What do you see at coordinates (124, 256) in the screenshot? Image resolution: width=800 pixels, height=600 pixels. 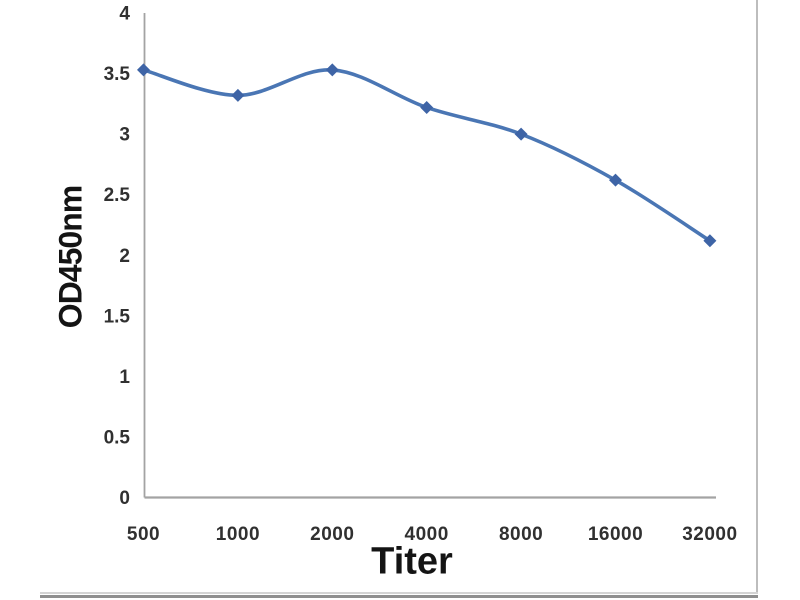 I see `y-tick-label: 2` at bounding box center [124, 256].